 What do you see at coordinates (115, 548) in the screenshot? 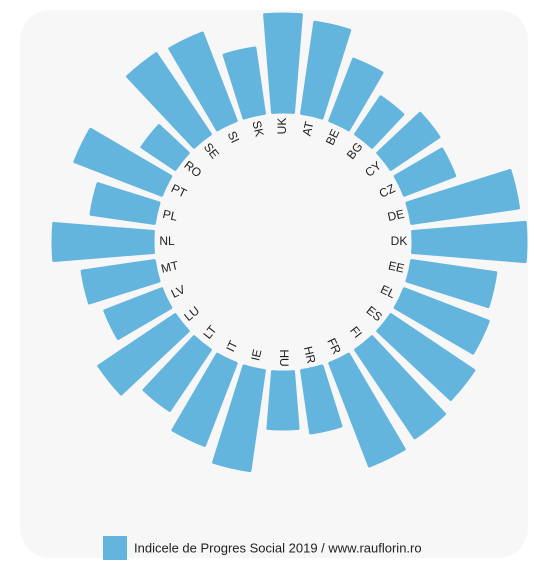
I see `legend-swatch` at bounding box center [115, 548].